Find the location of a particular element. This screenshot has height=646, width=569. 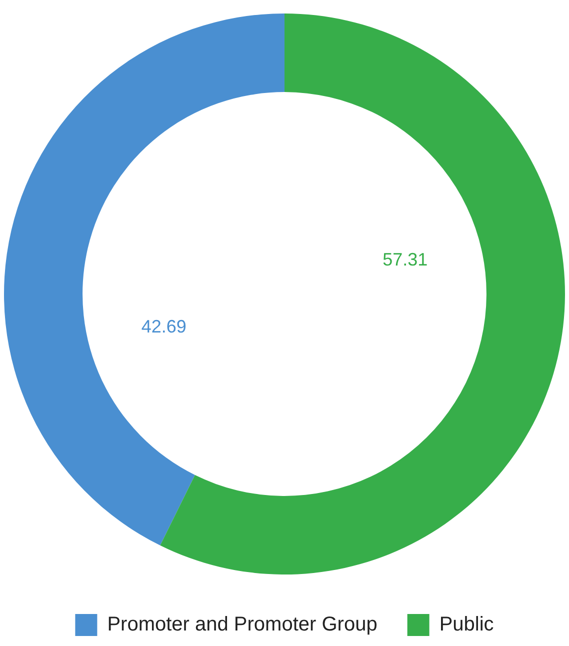

legend-label: Promoter and Promoter Group is located at coordinates (242, 625).